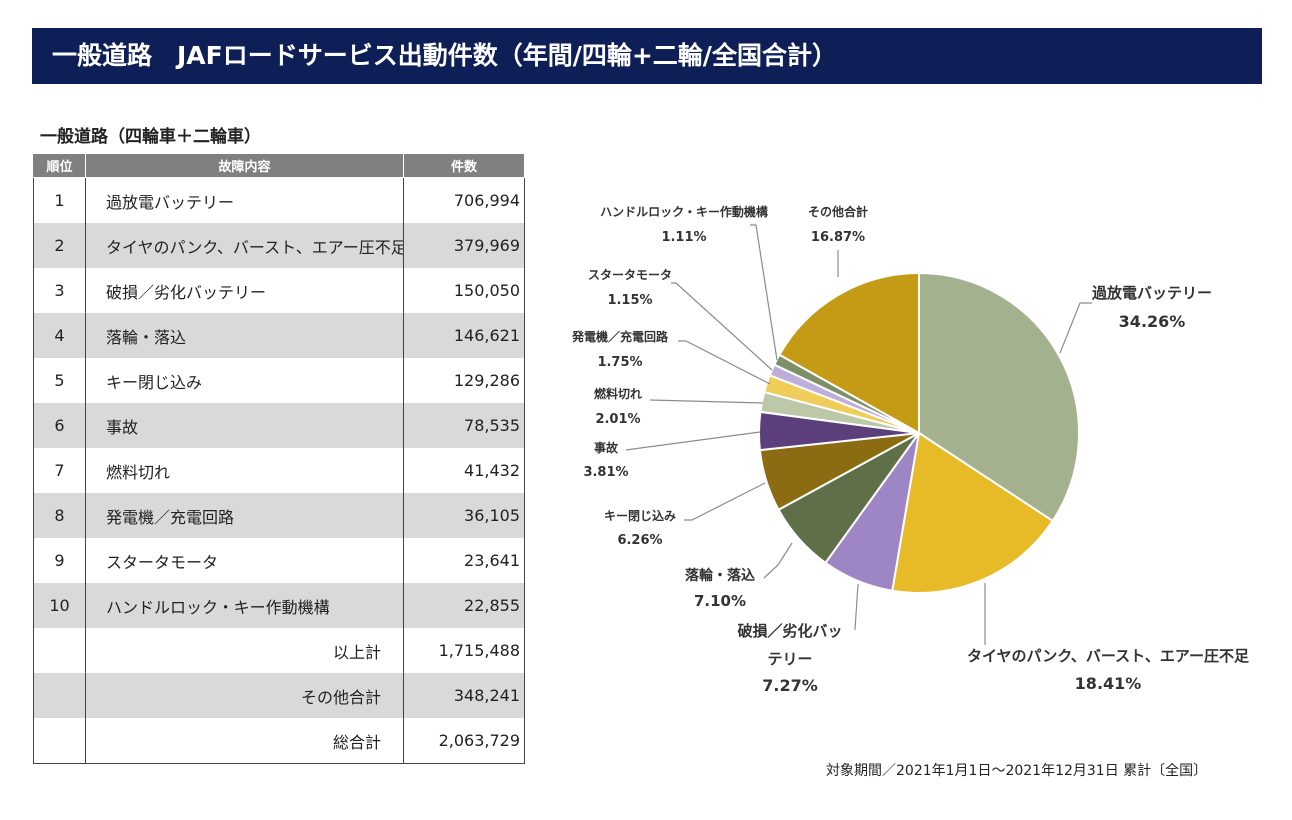 The height and width of the screenshot is (820, 1292). I want to click on grand-total-row: 総合計 2,063,729, so click(279, 741).